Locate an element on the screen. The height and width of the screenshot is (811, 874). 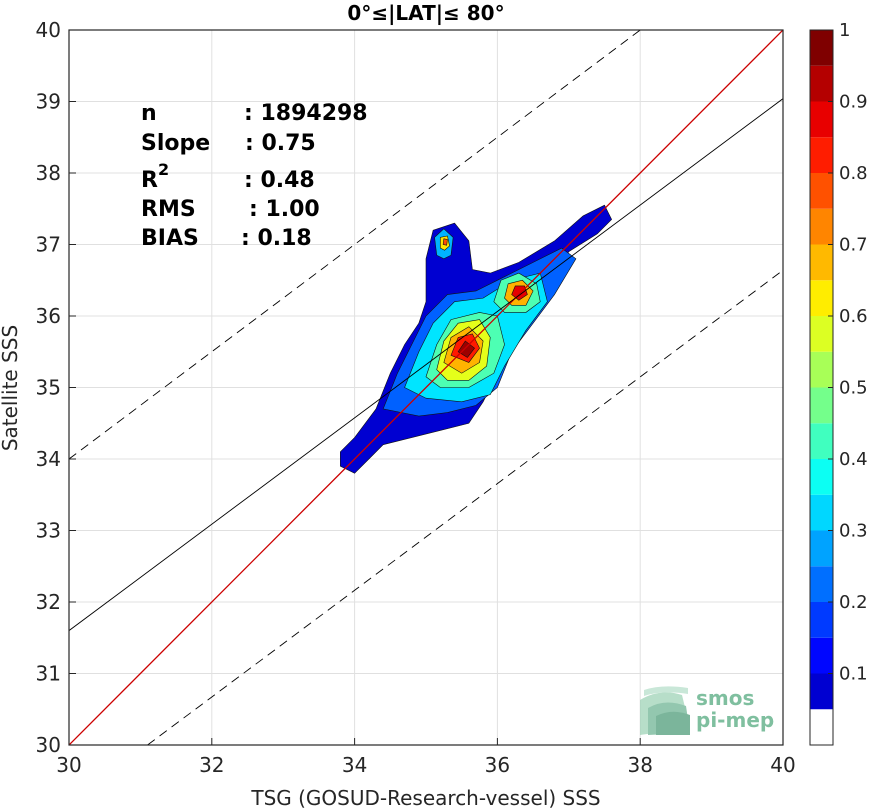
colorbar-tick-label: 0.1 is located at coordinates (853, 674).